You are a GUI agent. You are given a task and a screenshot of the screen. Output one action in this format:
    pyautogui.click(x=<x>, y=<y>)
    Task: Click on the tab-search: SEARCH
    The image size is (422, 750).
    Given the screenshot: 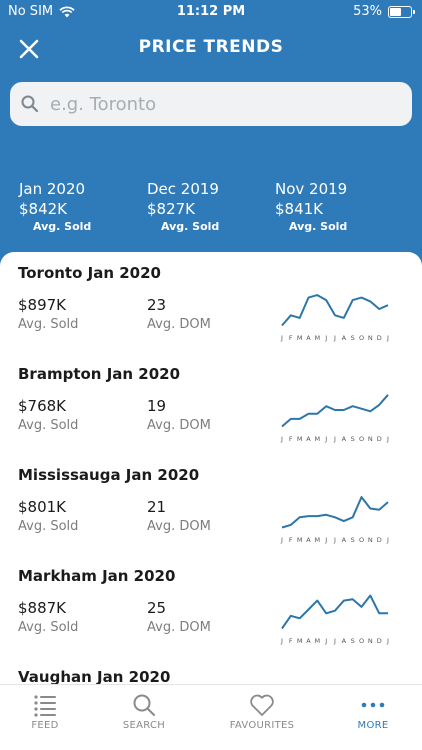 What is the action you would take?
    pyautogui.click(x=144, y=717)
    